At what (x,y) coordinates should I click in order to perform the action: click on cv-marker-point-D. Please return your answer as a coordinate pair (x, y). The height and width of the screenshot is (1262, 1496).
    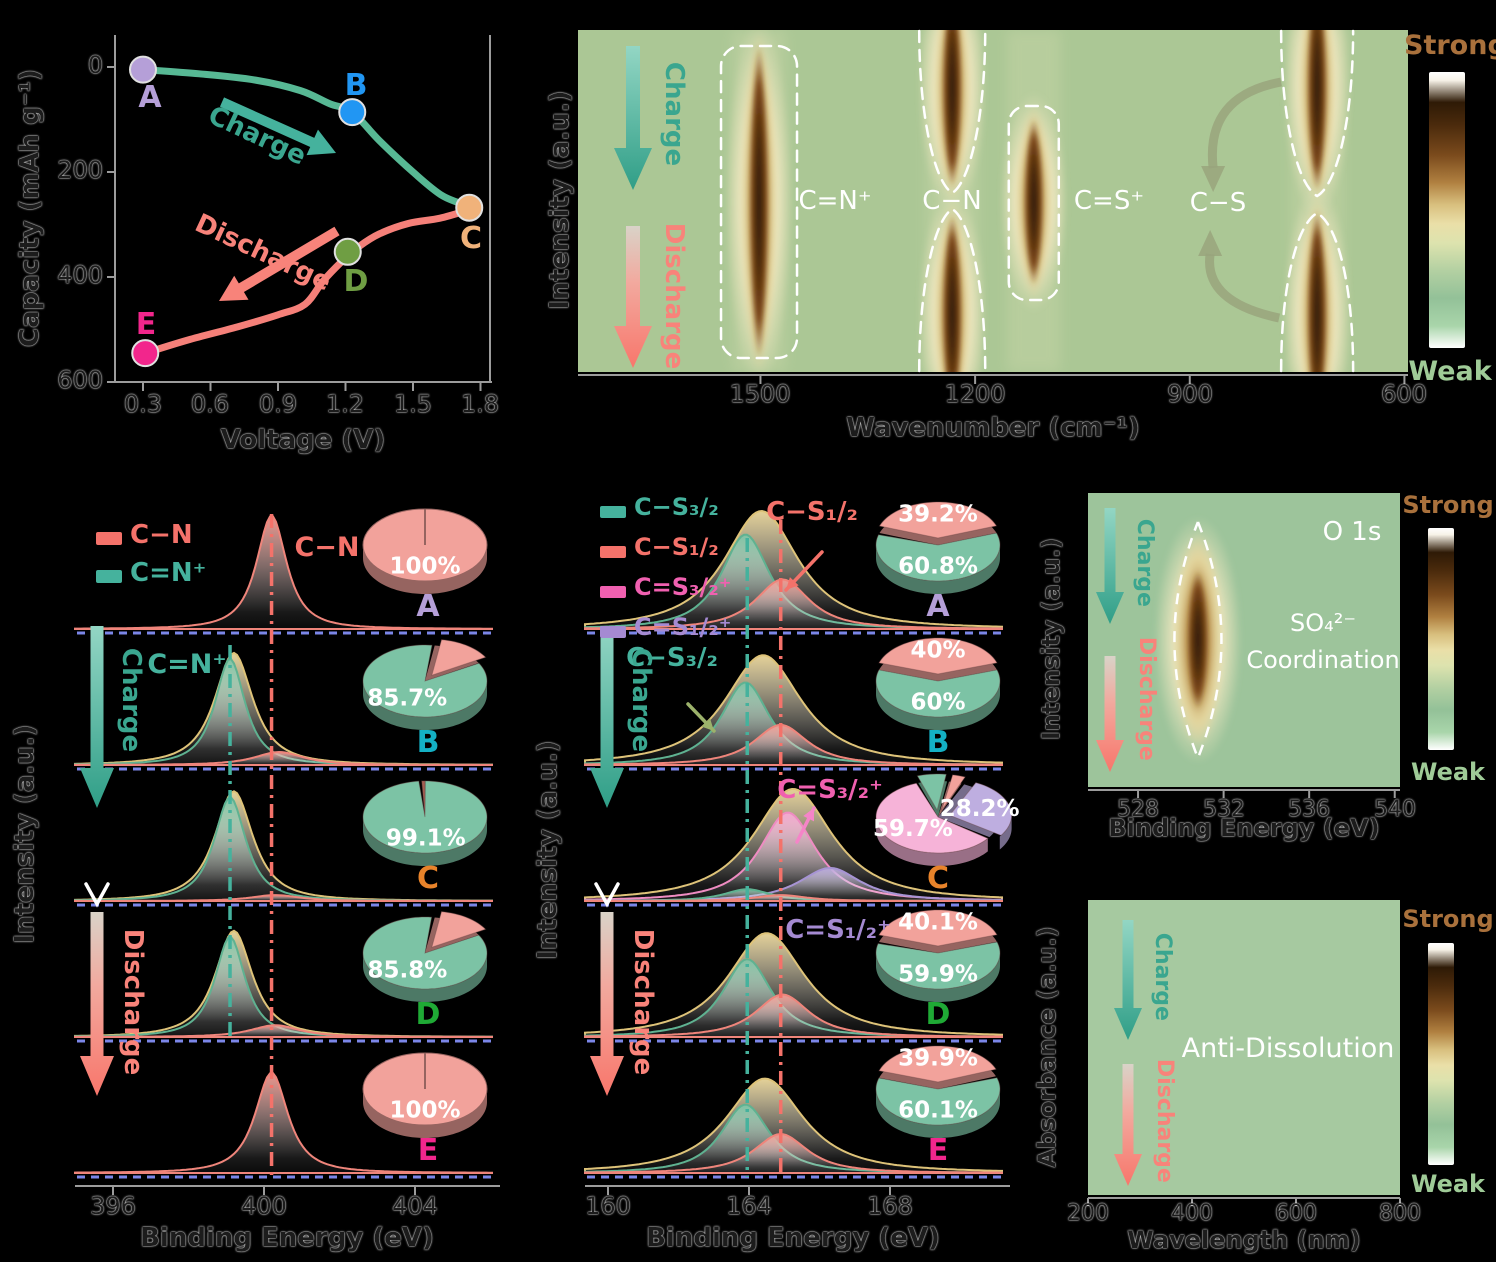
    Looking at the image, I should click on (347, 251).